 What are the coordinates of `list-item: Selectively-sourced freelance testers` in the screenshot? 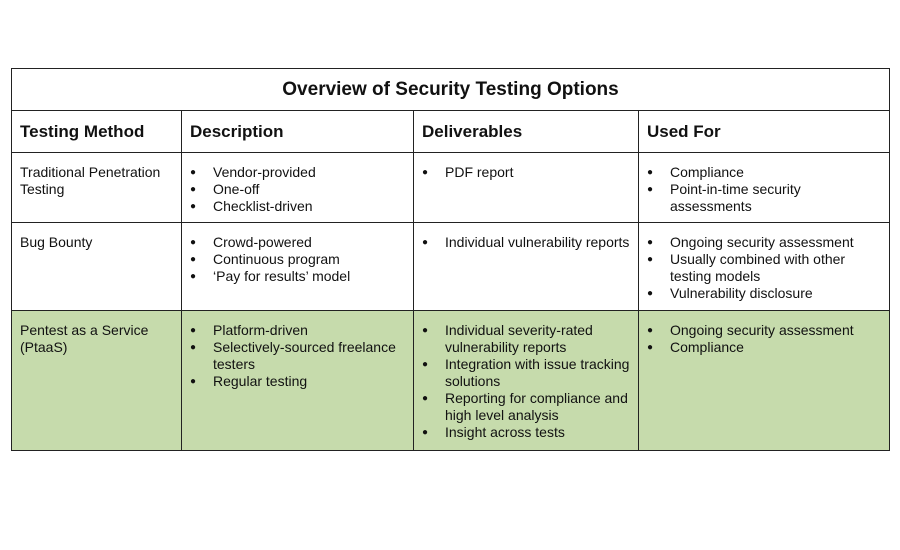 It's located at (297, 356).